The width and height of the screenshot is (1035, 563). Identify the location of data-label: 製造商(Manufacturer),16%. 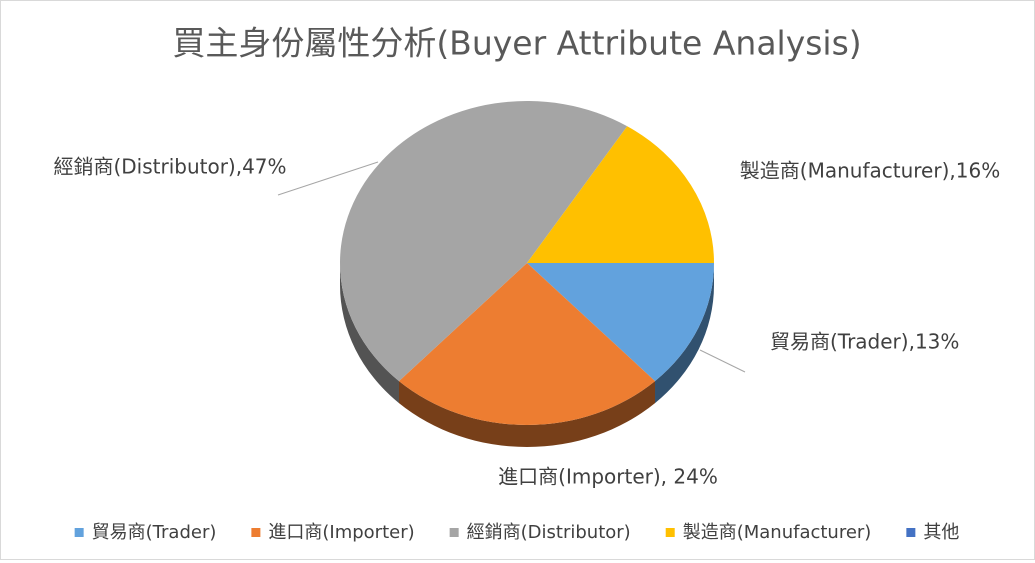
(870, 171).